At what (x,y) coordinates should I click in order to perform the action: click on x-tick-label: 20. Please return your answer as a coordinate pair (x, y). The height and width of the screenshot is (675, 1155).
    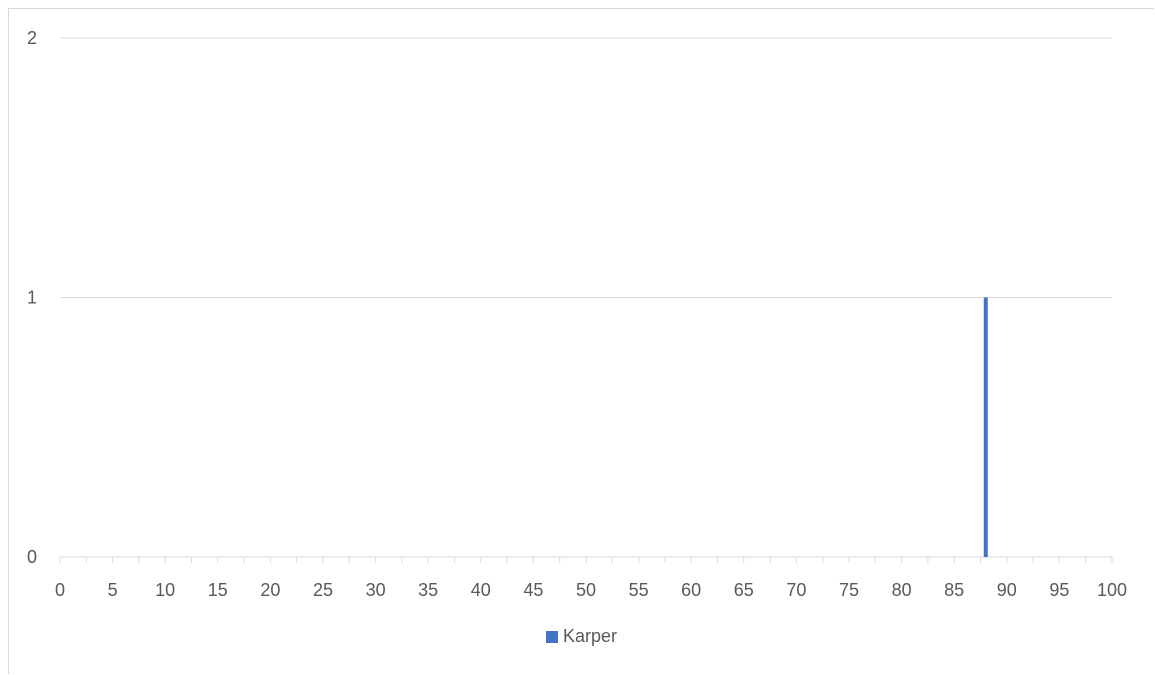
    Looking at the image, I should click on (270, 590).